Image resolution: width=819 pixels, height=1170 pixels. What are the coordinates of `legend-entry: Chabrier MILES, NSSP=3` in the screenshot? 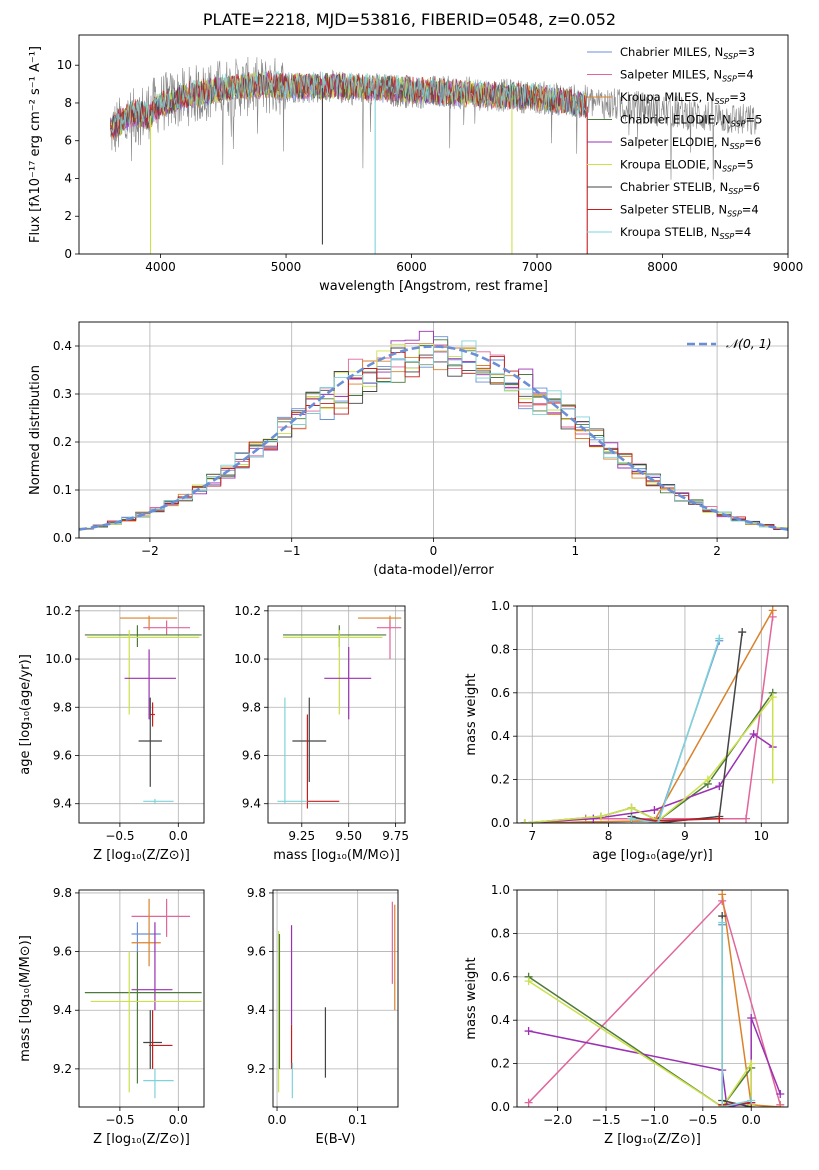 It's located at (687, 53).